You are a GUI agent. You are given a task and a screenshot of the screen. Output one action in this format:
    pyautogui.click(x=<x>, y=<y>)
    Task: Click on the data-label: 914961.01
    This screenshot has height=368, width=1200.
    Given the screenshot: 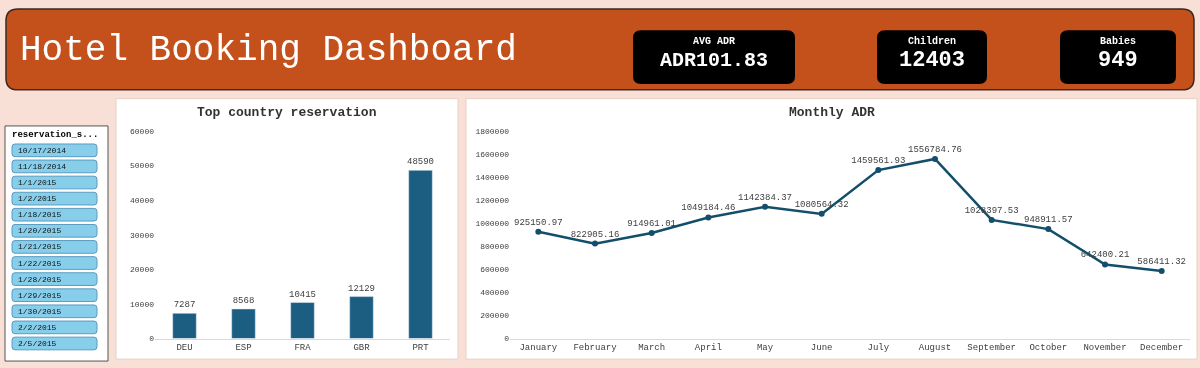 What is the action you would take?
    pyautogui.click(x=651, y=223)
    